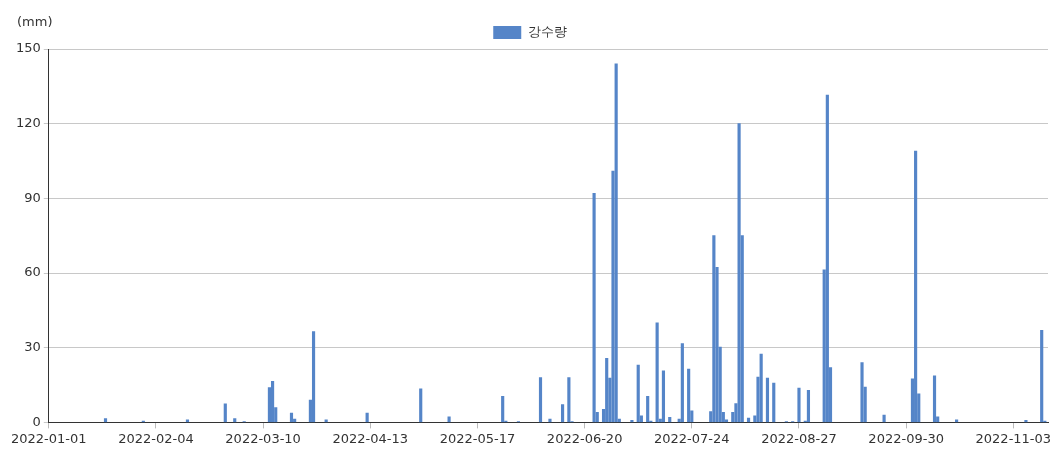 Image resolution: width=1064 pixels, height=458 pixels. What do you see at coordinates (263, 438) in the screenshot?
I see `x-tick-label: 2022-03-10` at bounding box center [263, 438].